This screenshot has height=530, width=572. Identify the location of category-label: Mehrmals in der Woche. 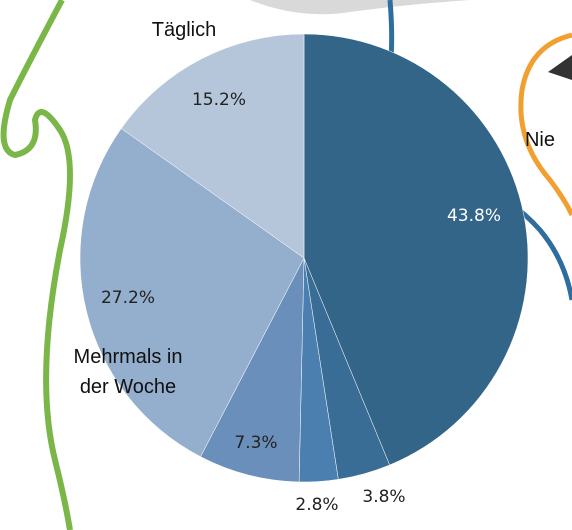
(128, 372).